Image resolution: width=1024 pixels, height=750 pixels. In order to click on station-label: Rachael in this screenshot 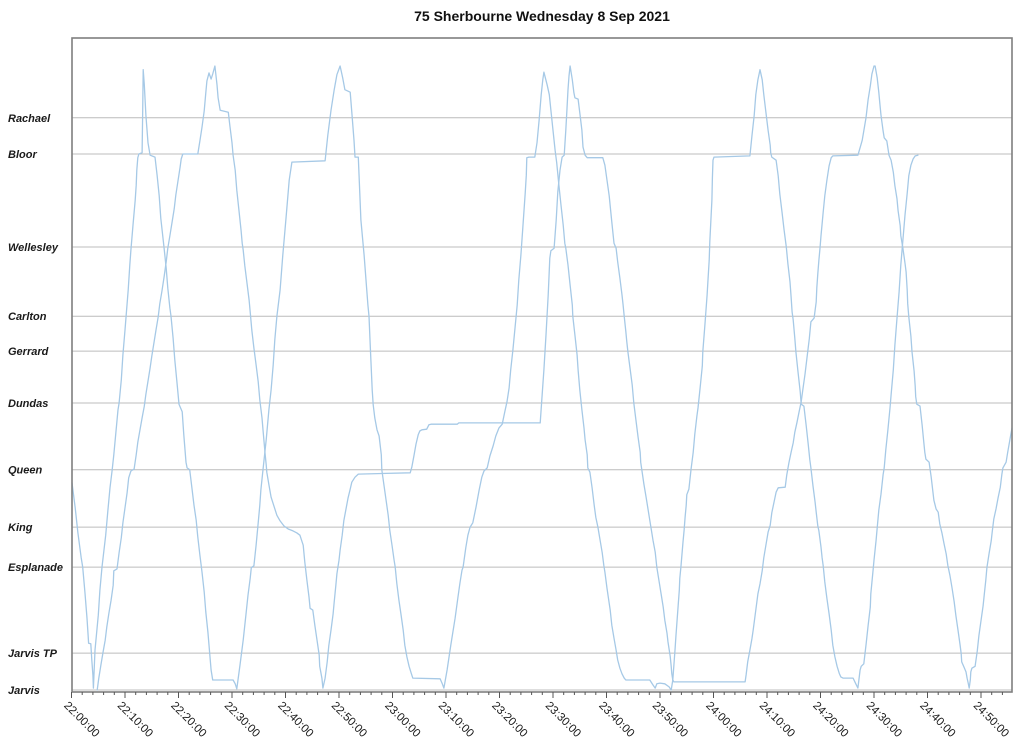, I will do `click(29, 119)`.